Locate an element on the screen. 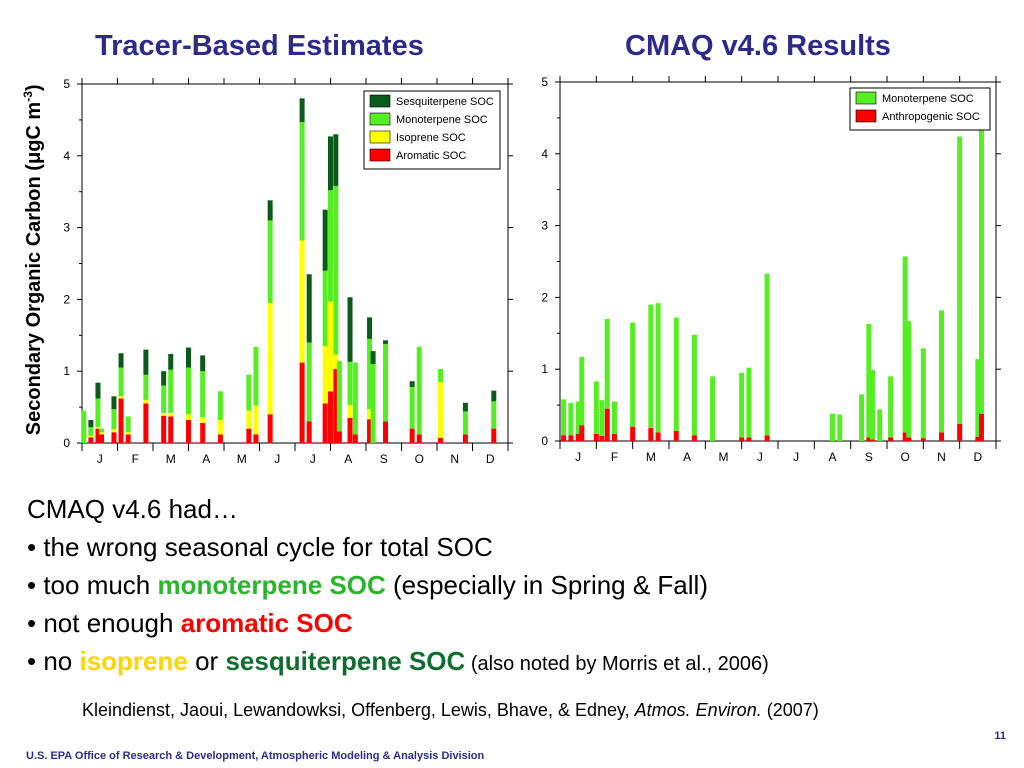  highlight-sesquiterpene: sesquiterpene SOC is located at coordinates (345, 661).